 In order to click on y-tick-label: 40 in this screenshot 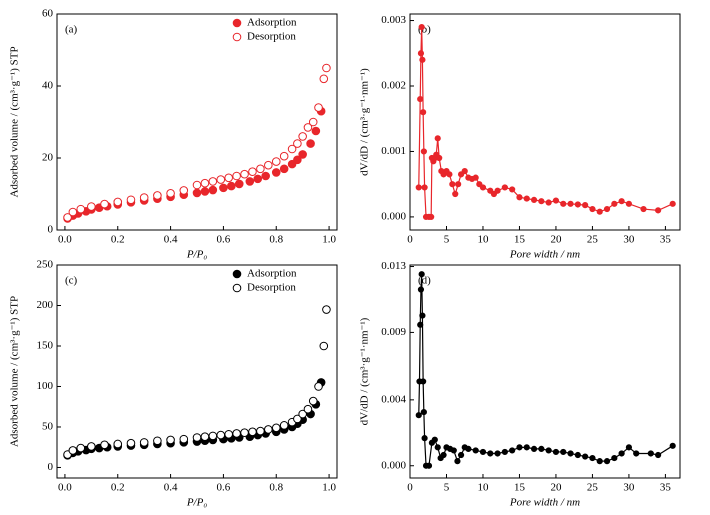, I will do `click(48, 86)`.